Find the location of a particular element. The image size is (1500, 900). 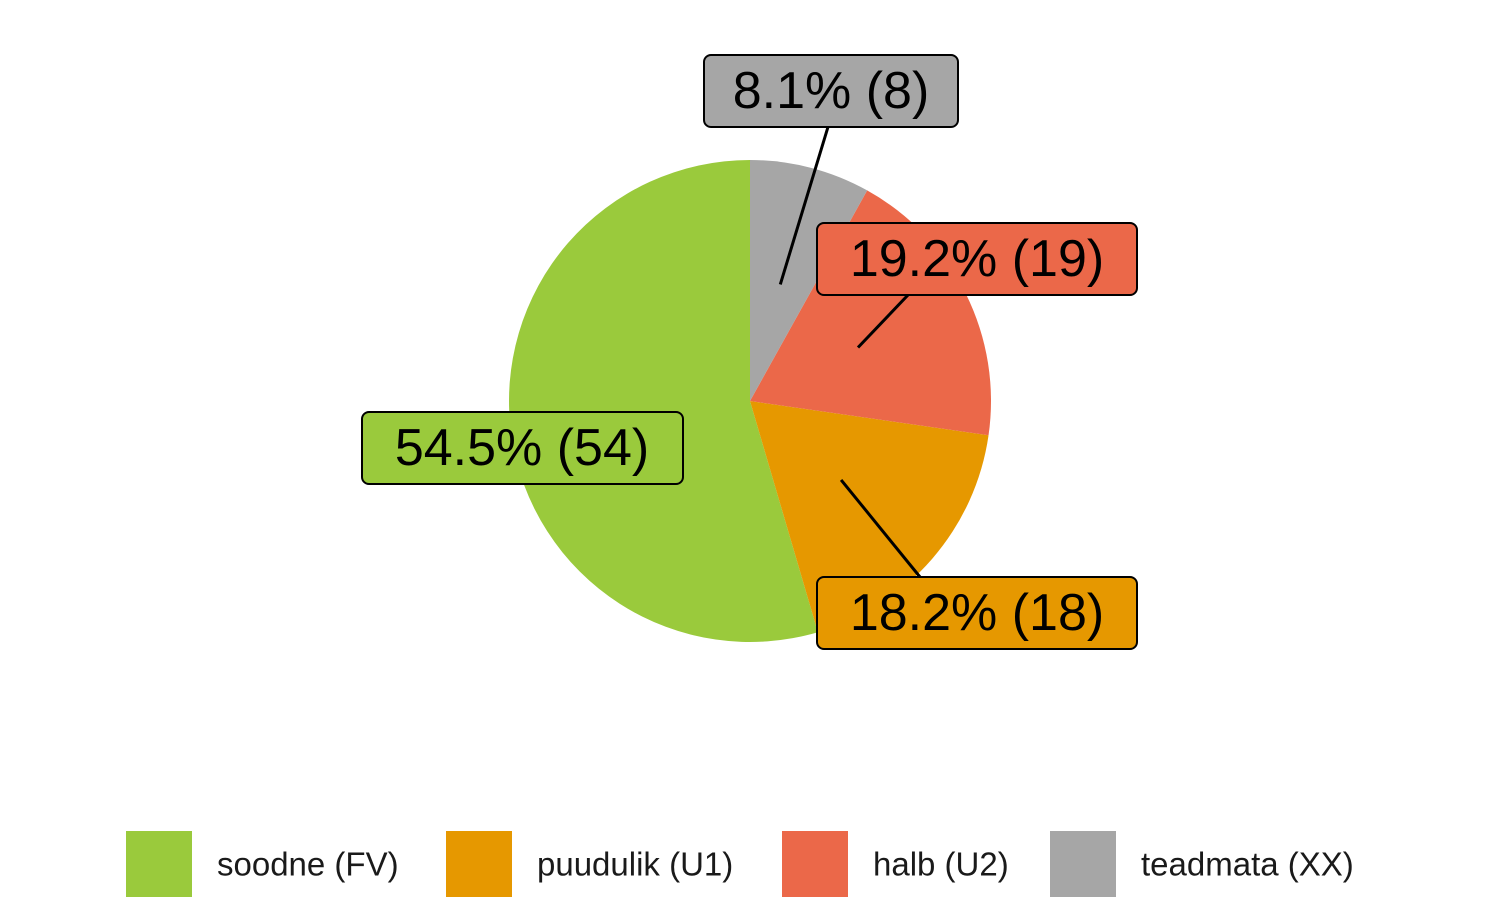

slice-label-2: 18.2% (18) is located at coordinates (977, 613).